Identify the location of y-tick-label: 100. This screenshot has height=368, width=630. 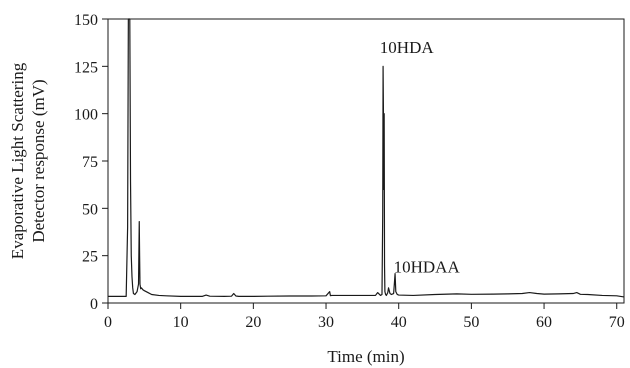
(86, 115).